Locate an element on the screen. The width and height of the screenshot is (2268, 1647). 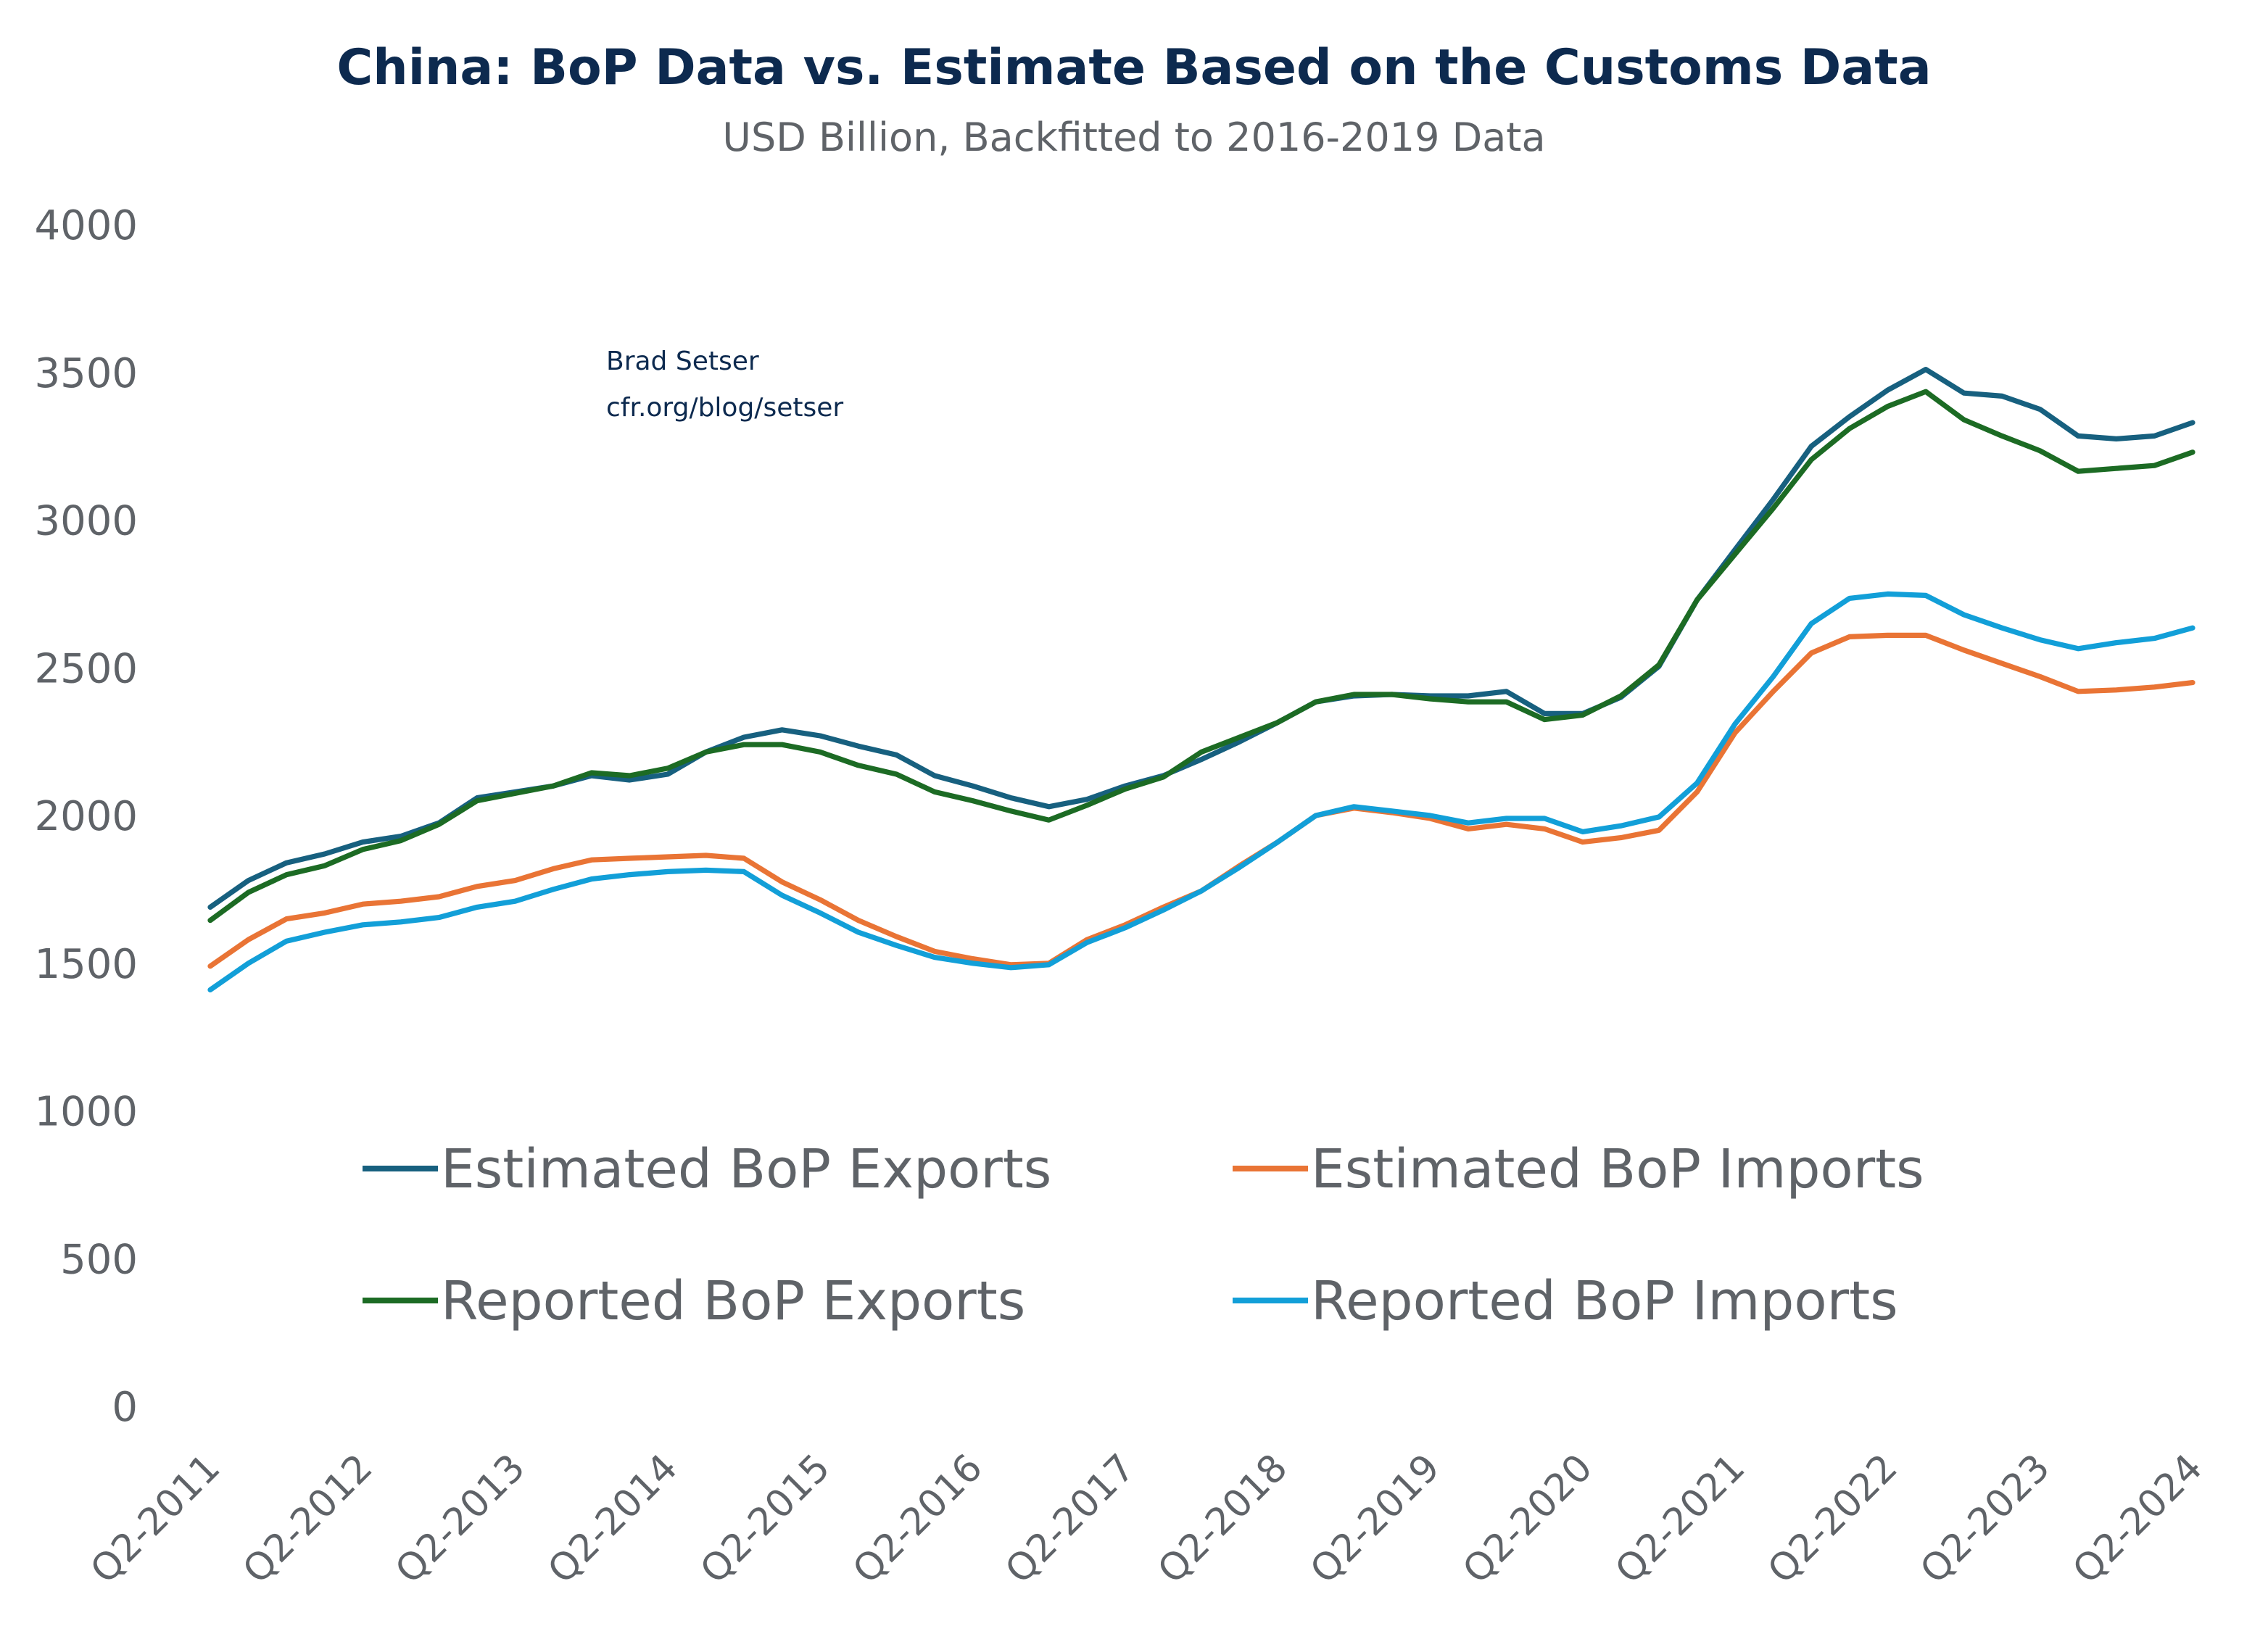
legend-item: Estimated BoP Exports is located at coordinates (707, 1169).